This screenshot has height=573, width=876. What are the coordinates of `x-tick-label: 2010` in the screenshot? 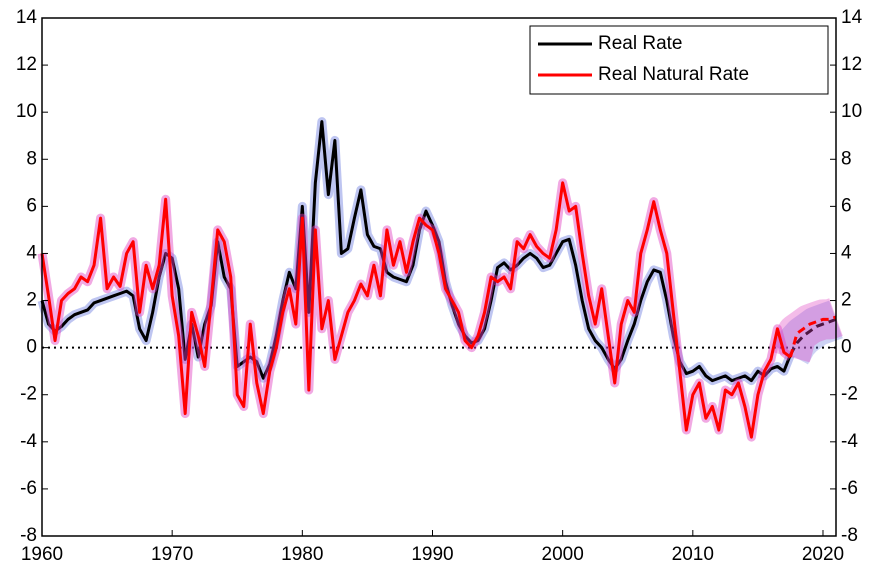 It's located at (693, 554).